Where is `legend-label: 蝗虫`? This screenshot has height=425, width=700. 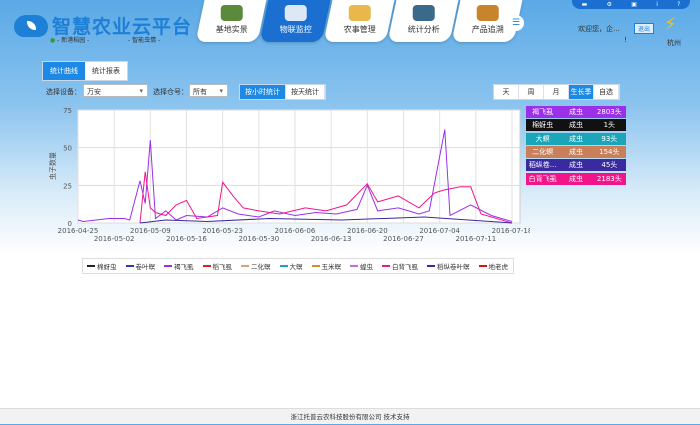 legend-label: 蝗虫 is located at coordinates (366, 267).